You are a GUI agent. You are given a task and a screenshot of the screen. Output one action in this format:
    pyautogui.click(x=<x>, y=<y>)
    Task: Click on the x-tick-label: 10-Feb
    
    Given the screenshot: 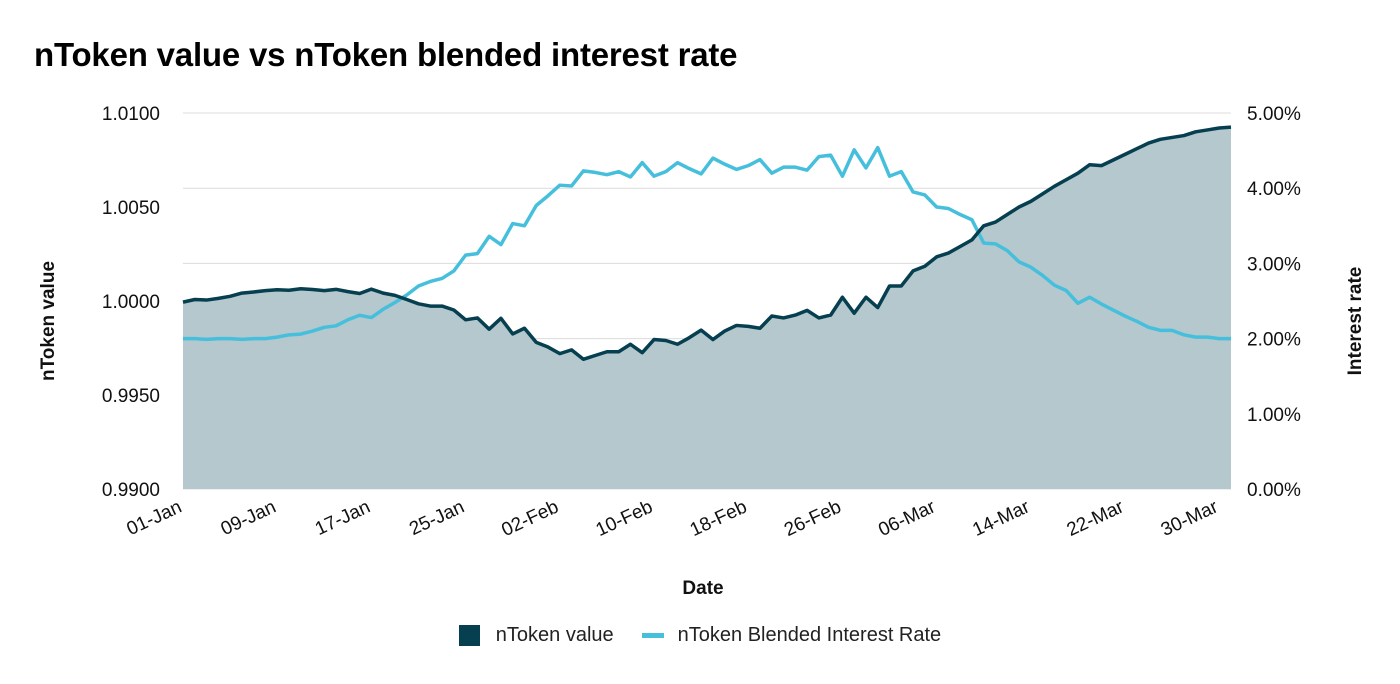 What is the action you would take?
    pyautogui.click(x=624, y=518)
    